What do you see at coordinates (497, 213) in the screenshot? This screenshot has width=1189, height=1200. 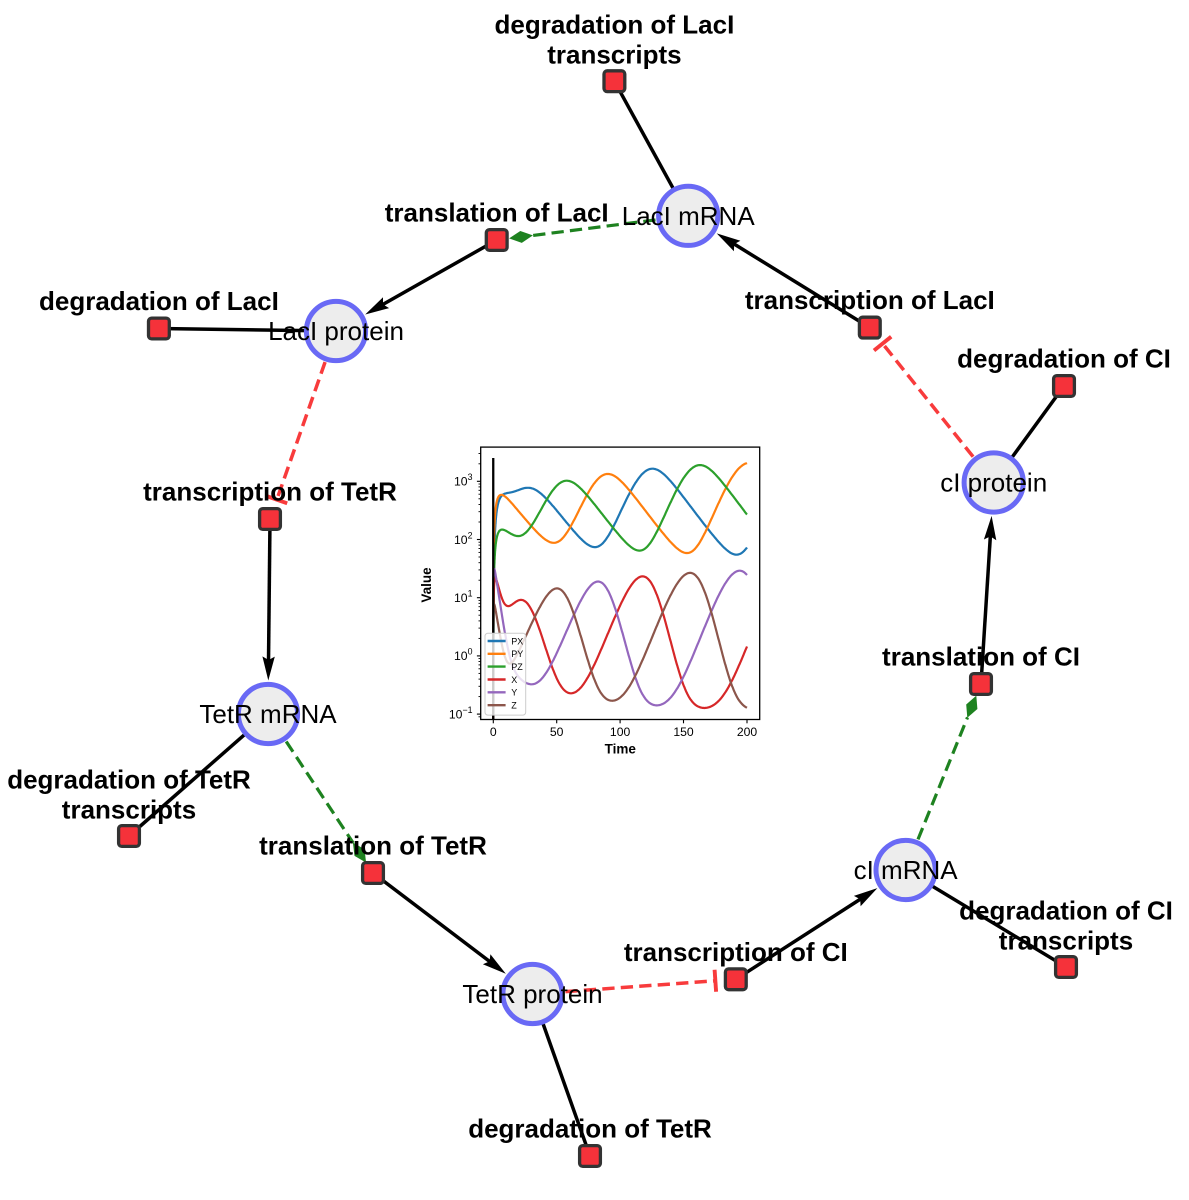 I see `svg-text: translation of LacI` at bounding box center [497, 213].